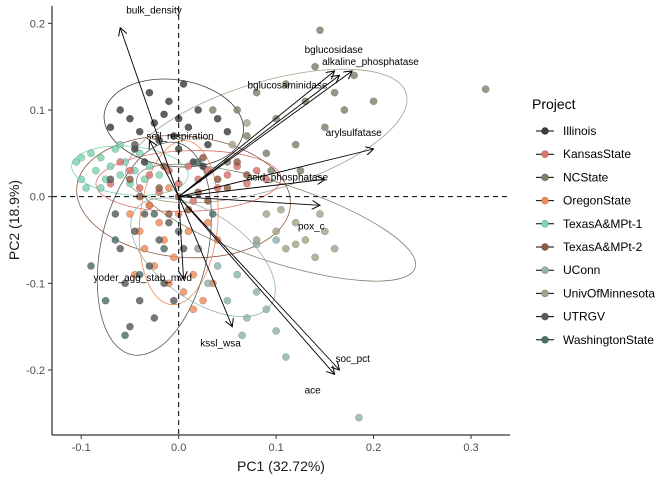 Image resolution: width=672 pixels, height=485 pixels. What do you see at coordinates (178, 448) in the screenshot?
I see `x-tick-label: 0.0` at bounding box center [178, 448].